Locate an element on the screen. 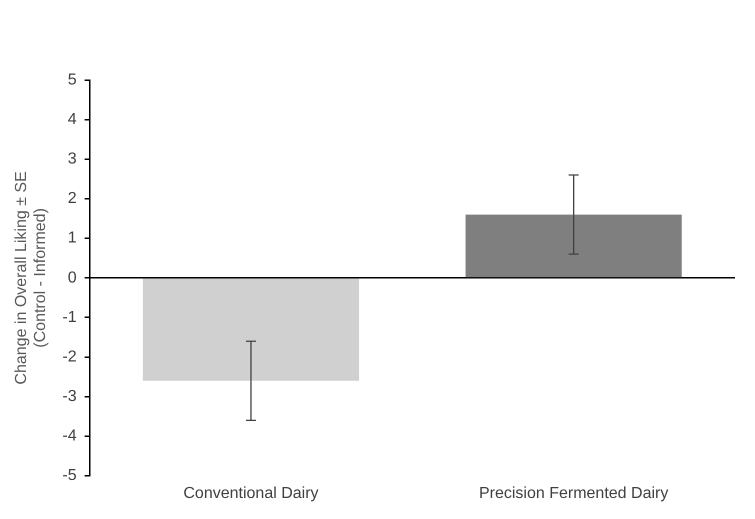 The height and width of the screenshot is (519, 755). y-tick-label: 4 is located at coordinates (72, 119).